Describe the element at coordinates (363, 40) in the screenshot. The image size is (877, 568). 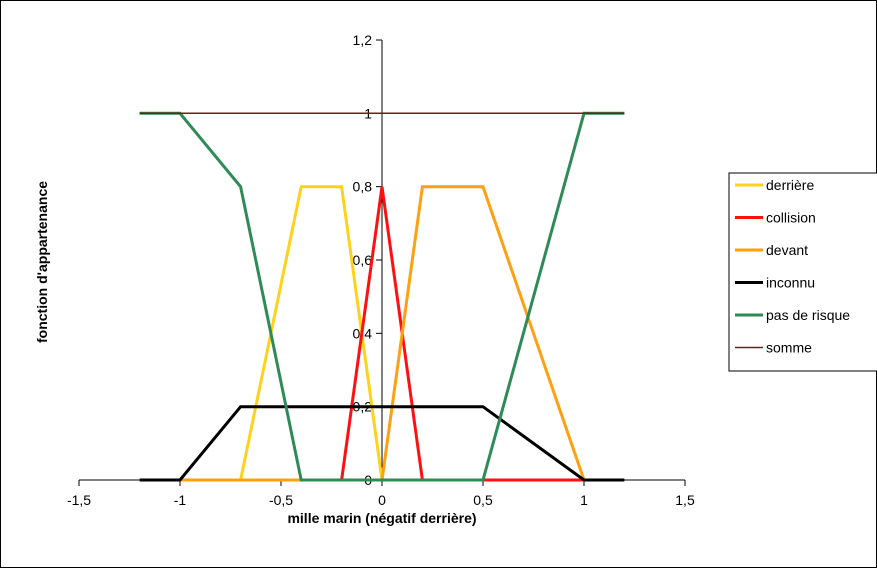
I see `y-tick-label: 1,2` at that location.